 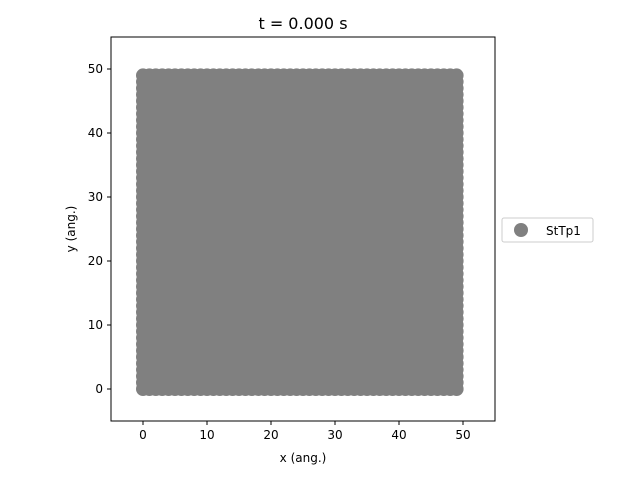 I want to click on x-tick-label: 30, so click(x=334, y=435).